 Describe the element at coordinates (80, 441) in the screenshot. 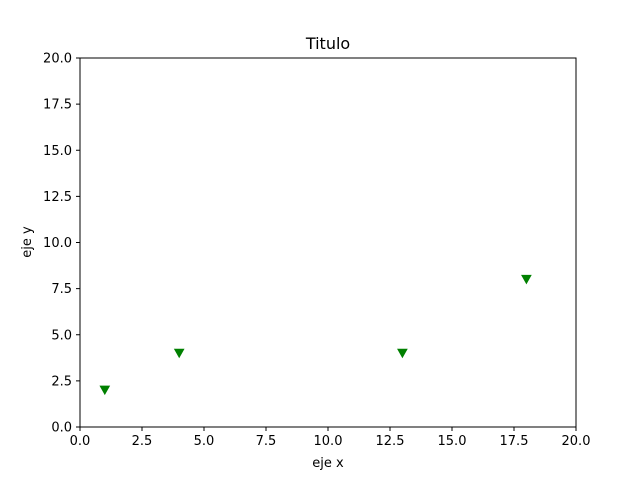

I see `x-tick-label: 0.0` at that location.